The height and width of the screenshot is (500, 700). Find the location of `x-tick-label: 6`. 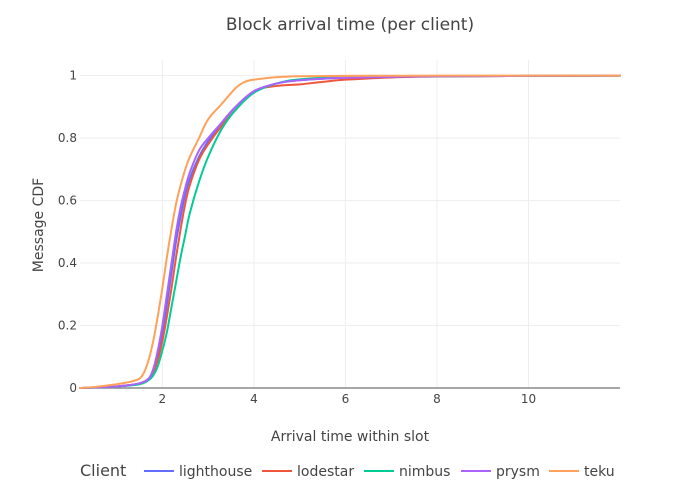

x-tick-label: 6 is located at coordinates (346, 399).